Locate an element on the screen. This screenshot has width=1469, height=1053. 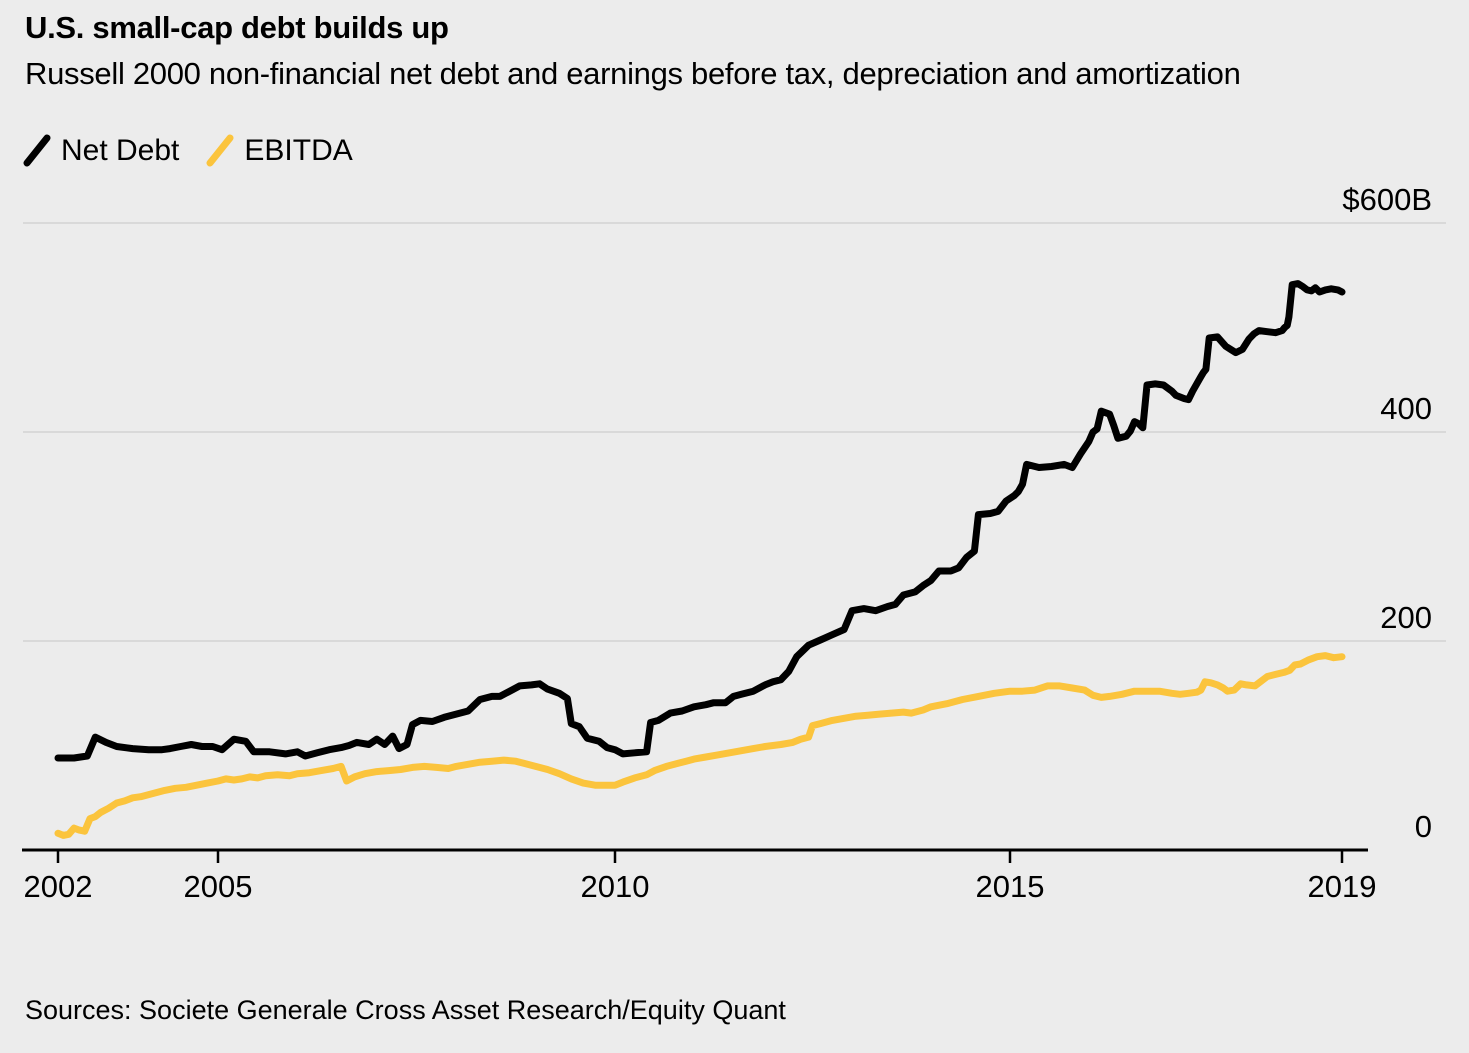
y-axis-label: $600B is located at coordinates (1387, 199).